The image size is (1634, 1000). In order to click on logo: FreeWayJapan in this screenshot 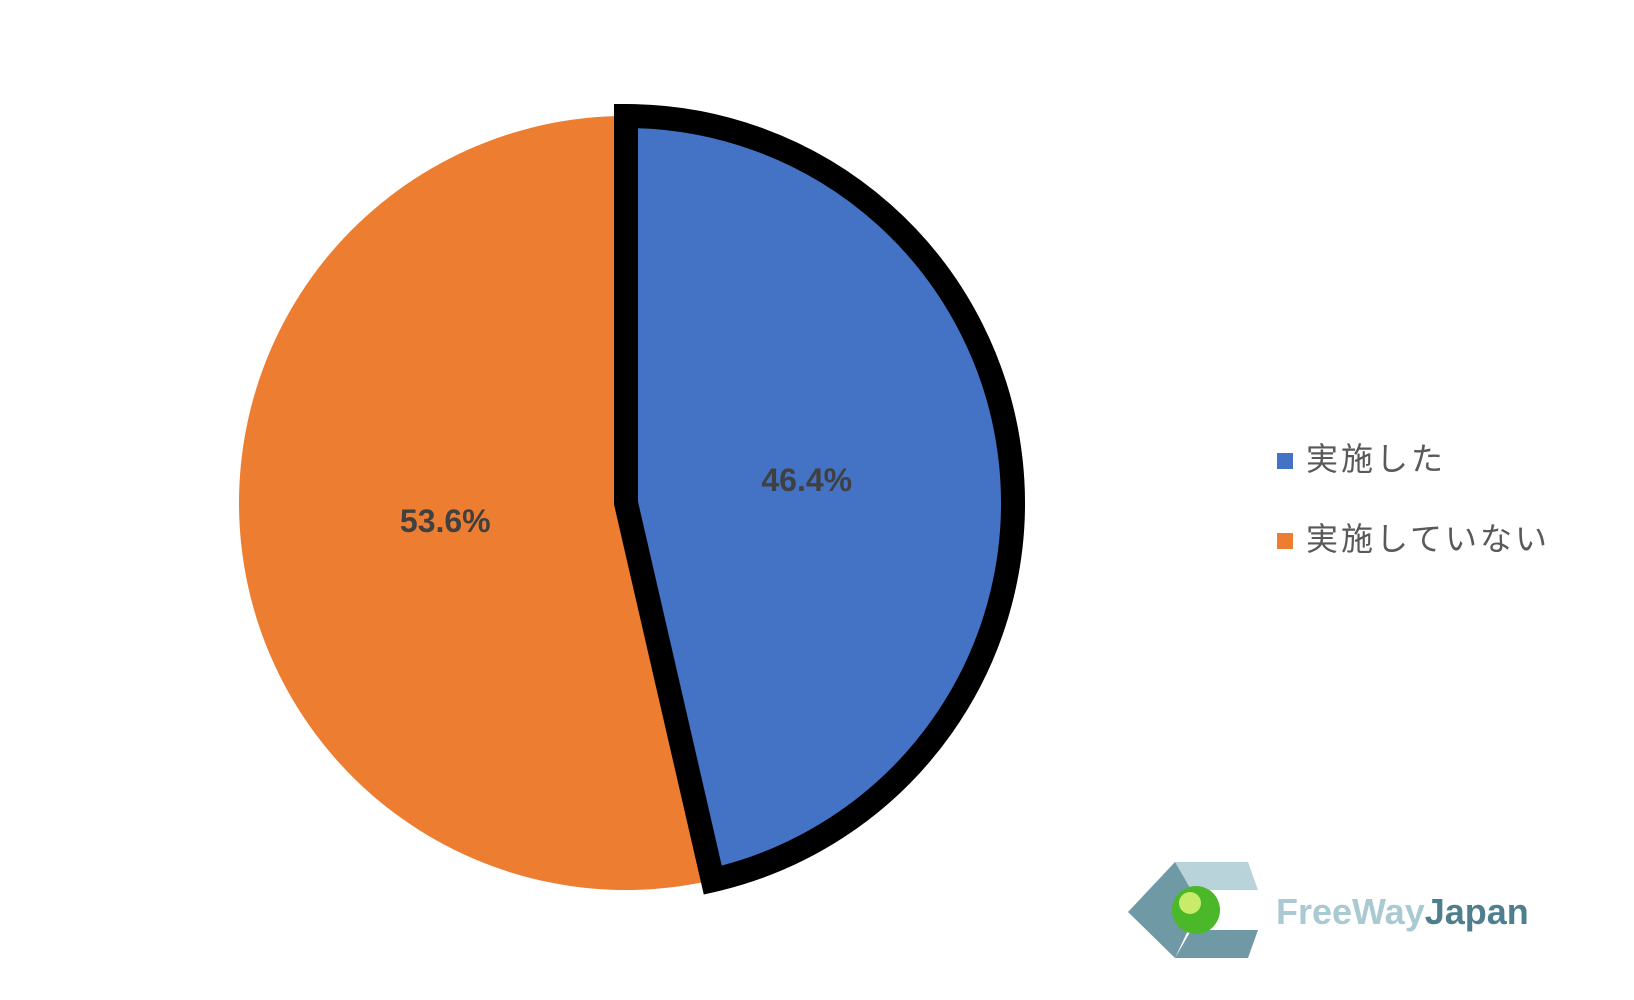, I will do `click(1328, 910)`.